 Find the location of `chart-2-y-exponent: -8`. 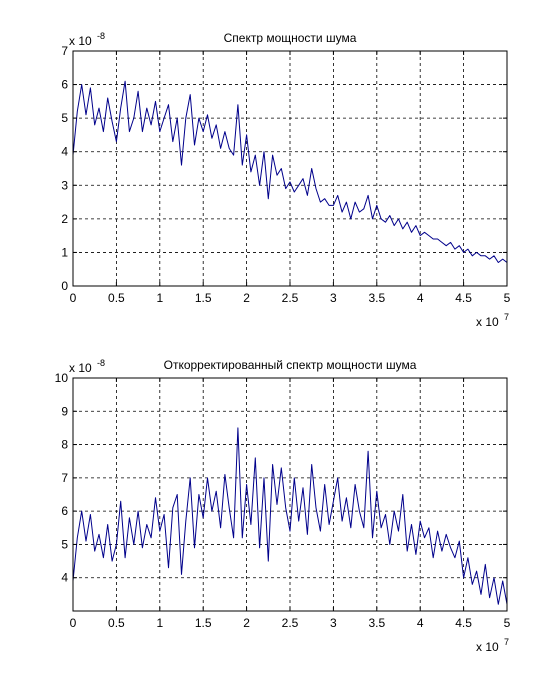

chart-2-y-exponent: -8 is located at coordinates (101, 363).